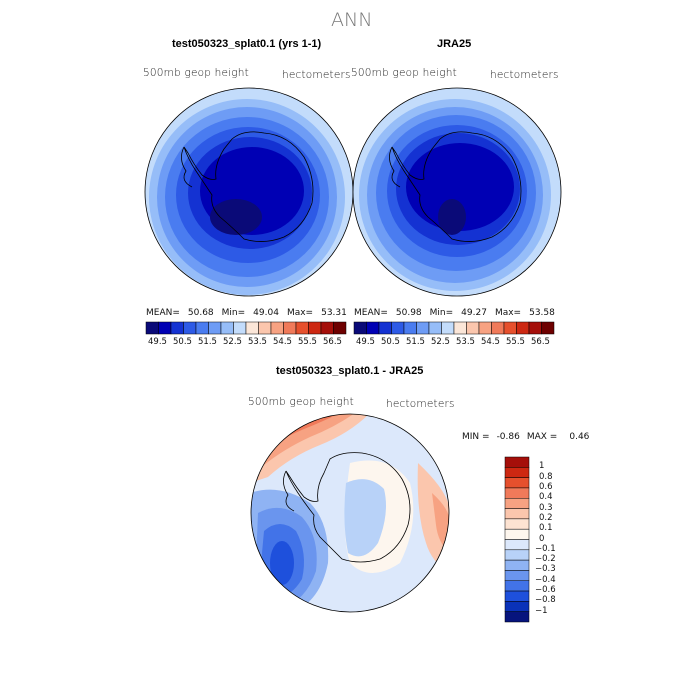 This screenshot has height=700, width=700. I want to click on diff-colorbar-tick-label: −0.3, so click(545, 569).